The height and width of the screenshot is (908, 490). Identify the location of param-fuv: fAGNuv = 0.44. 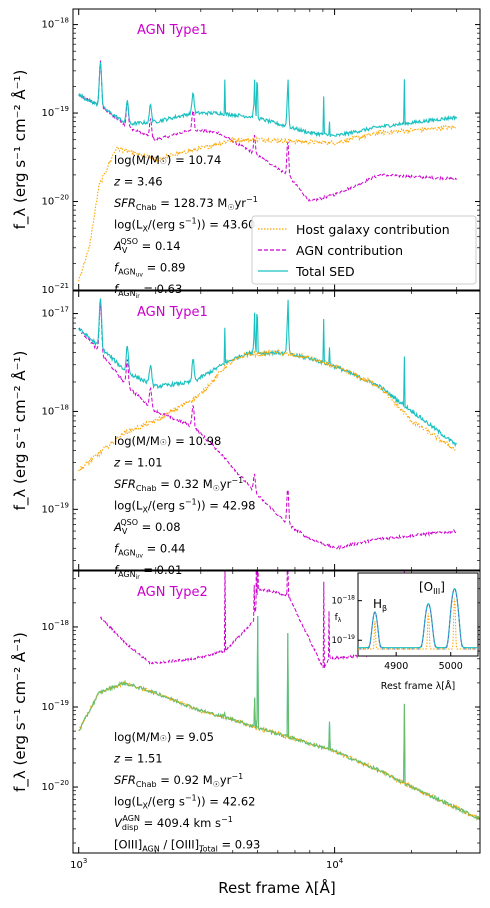
(150, 551).